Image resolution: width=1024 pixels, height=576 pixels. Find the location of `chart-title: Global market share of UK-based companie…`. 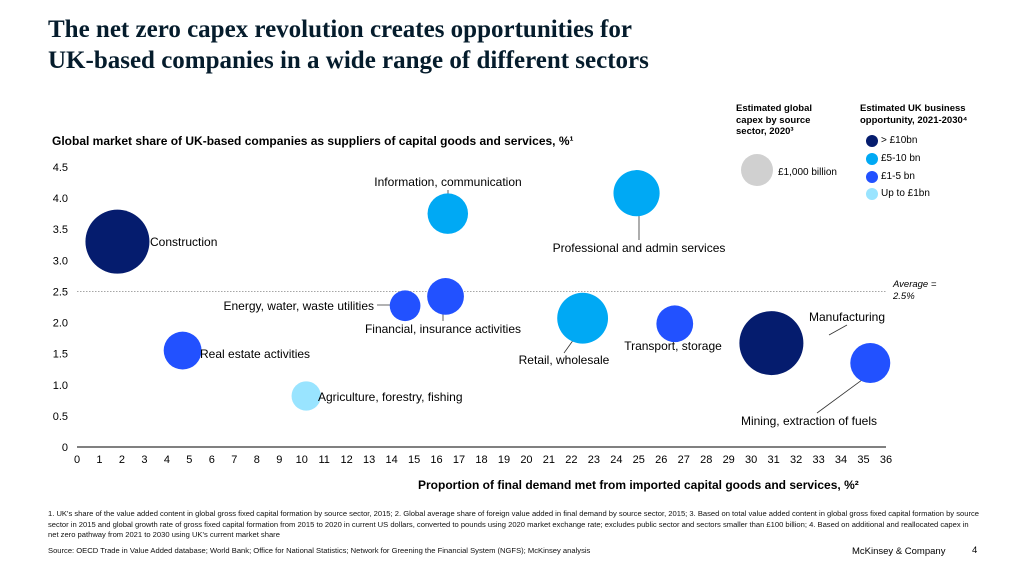

chart-title: Global market share of UK-based companie… is located at coordinates (313, 141).